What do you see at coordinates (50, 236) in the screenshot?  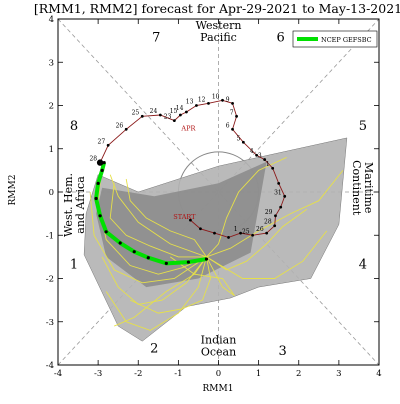 I see `y-tick-label: -1` at bounding box center [50, 236].